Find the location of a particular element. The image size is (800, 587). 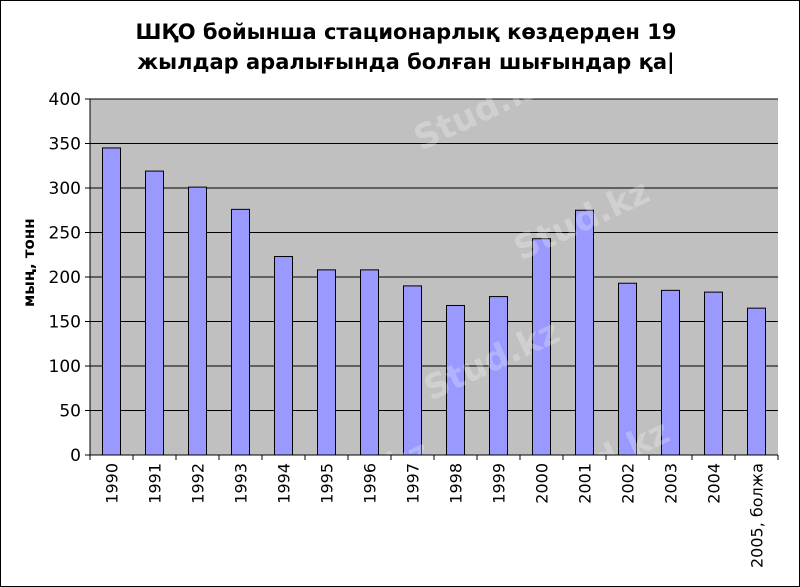

bar-1992 is located at coordinates (197, 321).